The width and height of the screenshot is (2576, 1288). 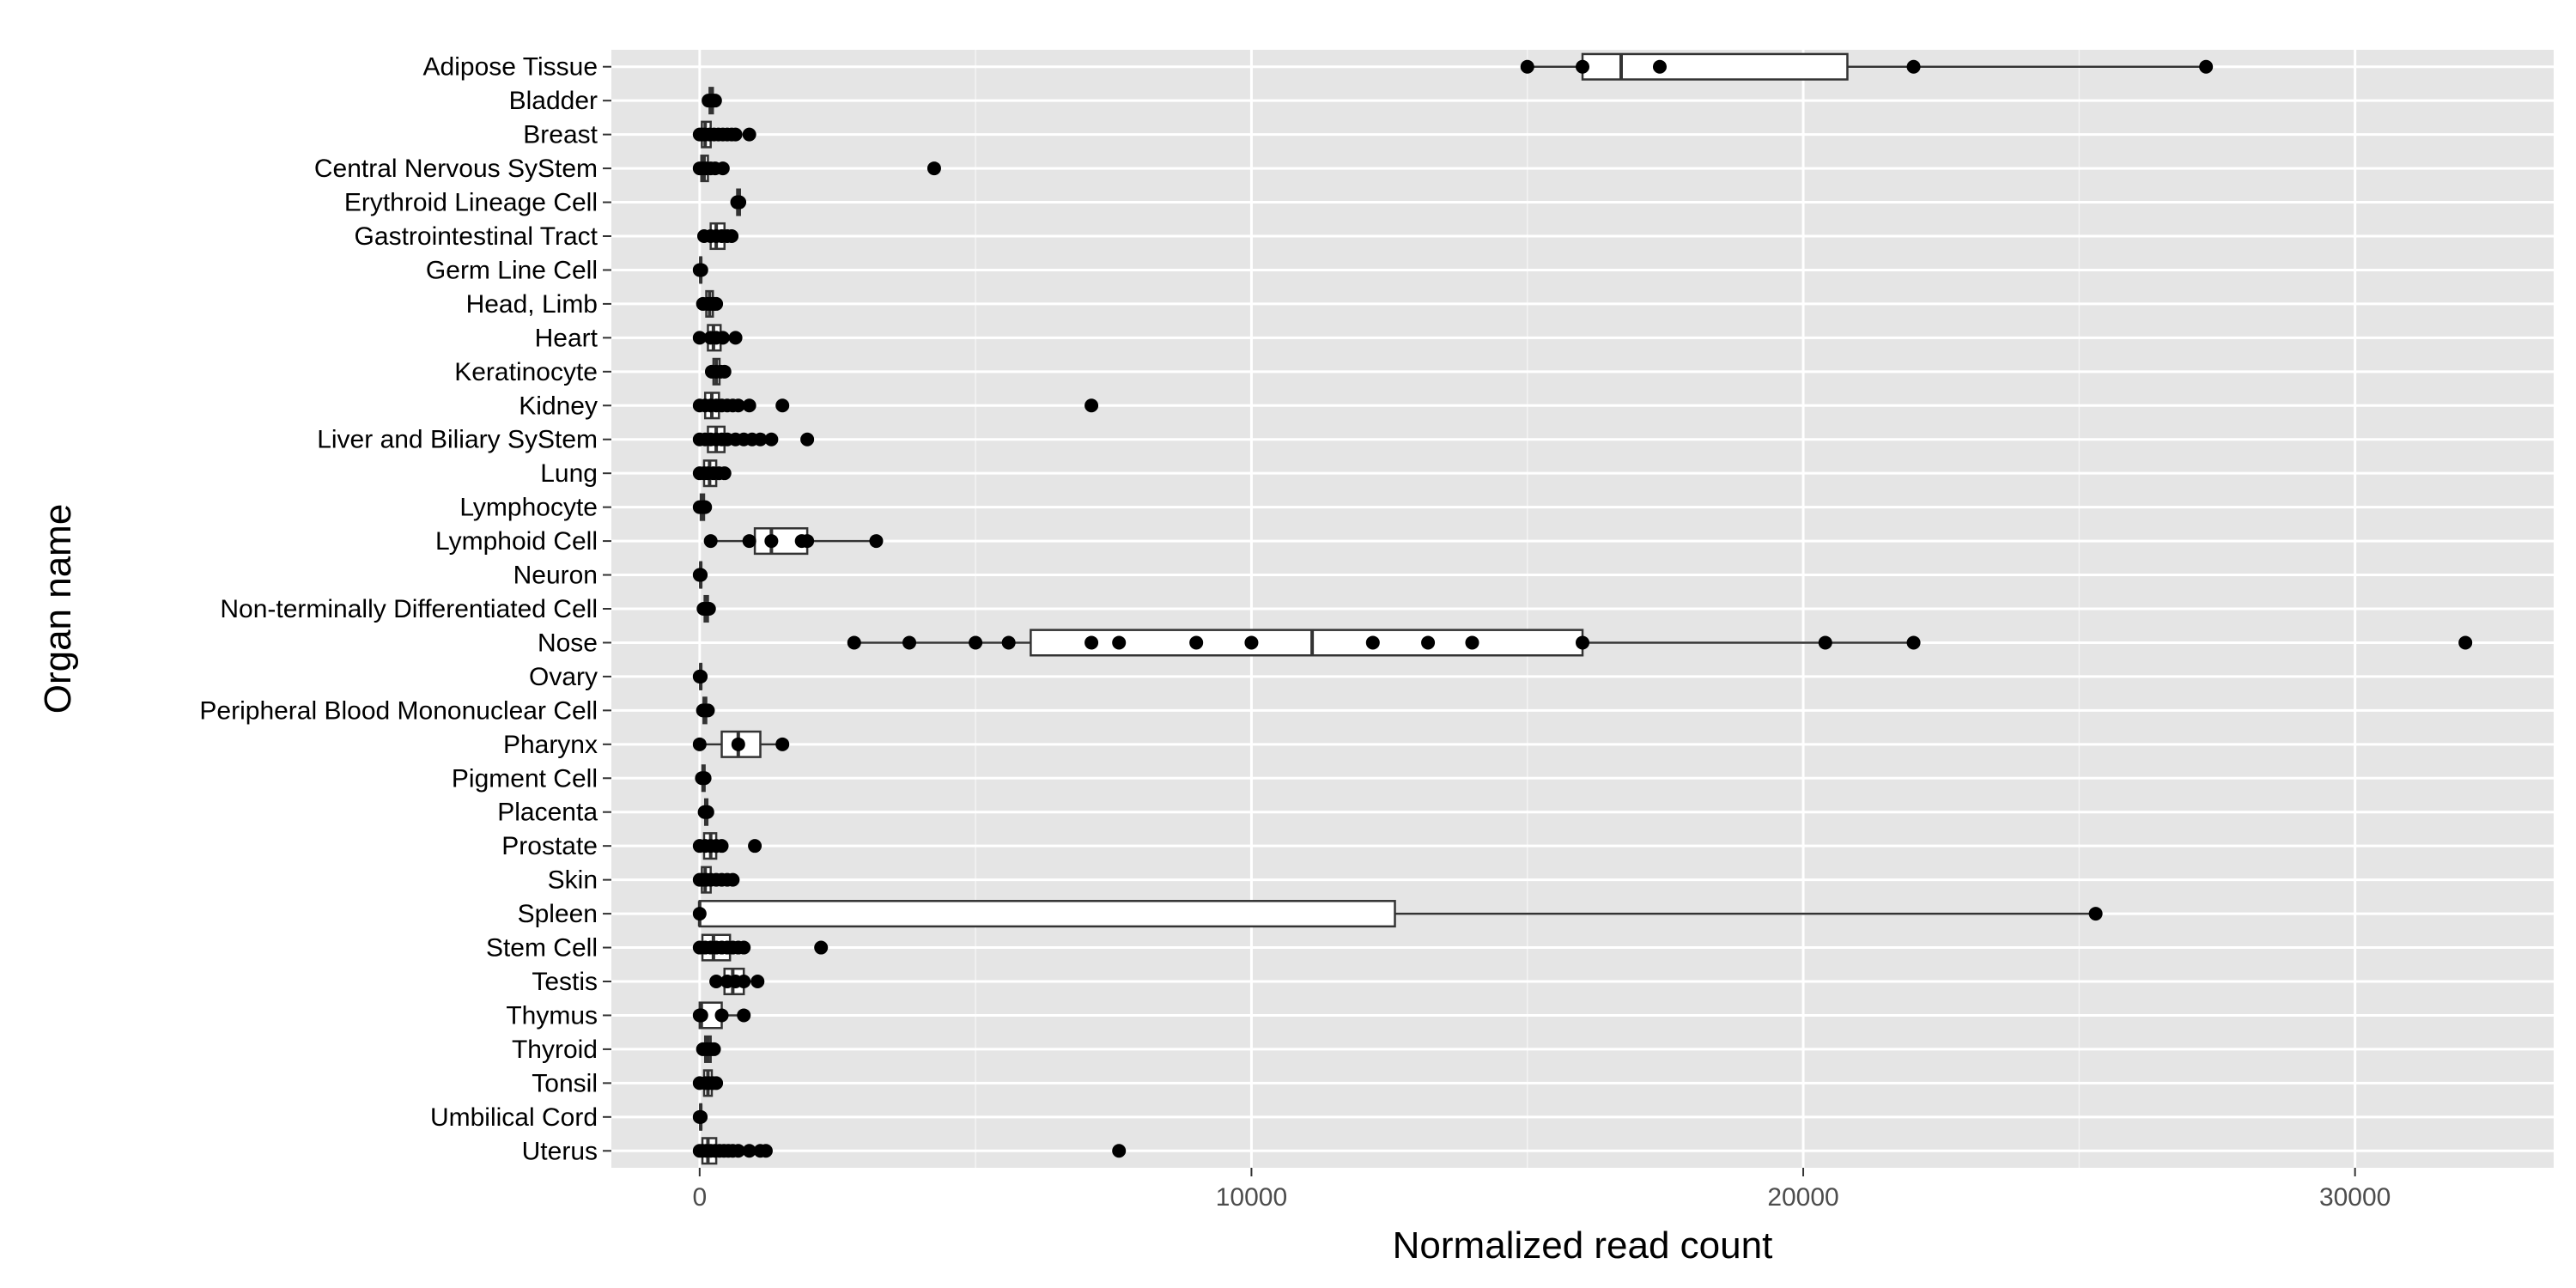 What do you see at coordinates (555, 1050) in the screenshot?
I see `ytick-label-thyroid: Thyroid` at bounding box center [555, 1050].